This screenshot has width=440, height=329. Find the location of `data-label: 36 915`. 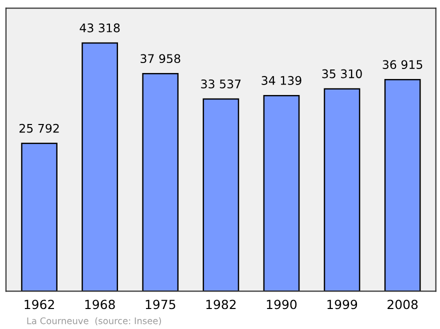

data-label: 36 915 is located at coordinates (402, 65).